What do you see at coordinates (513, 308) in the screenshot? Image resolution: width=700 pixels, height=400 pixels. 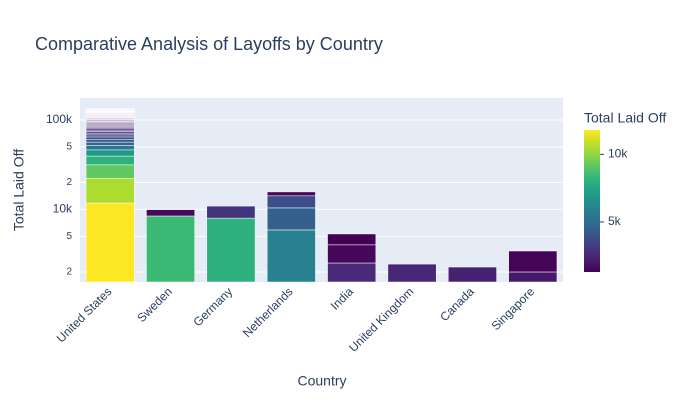 I see `x-tick-label: Singapore` at bounding box center [513, 308].